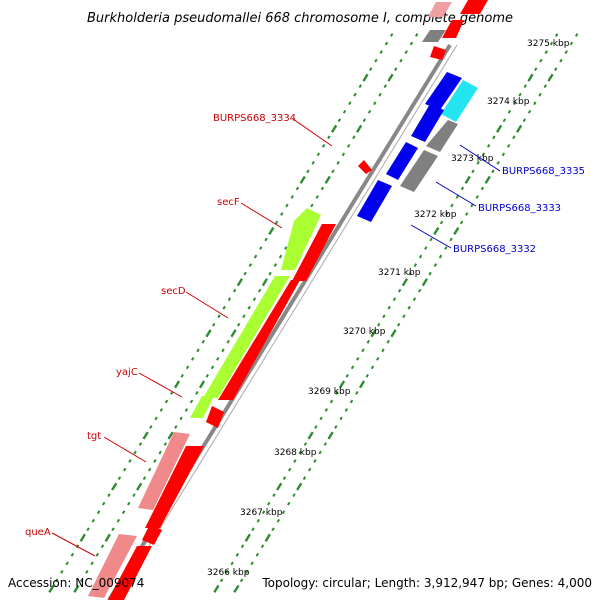  I want to click on label-tgt: tgt, so click(117, 447).